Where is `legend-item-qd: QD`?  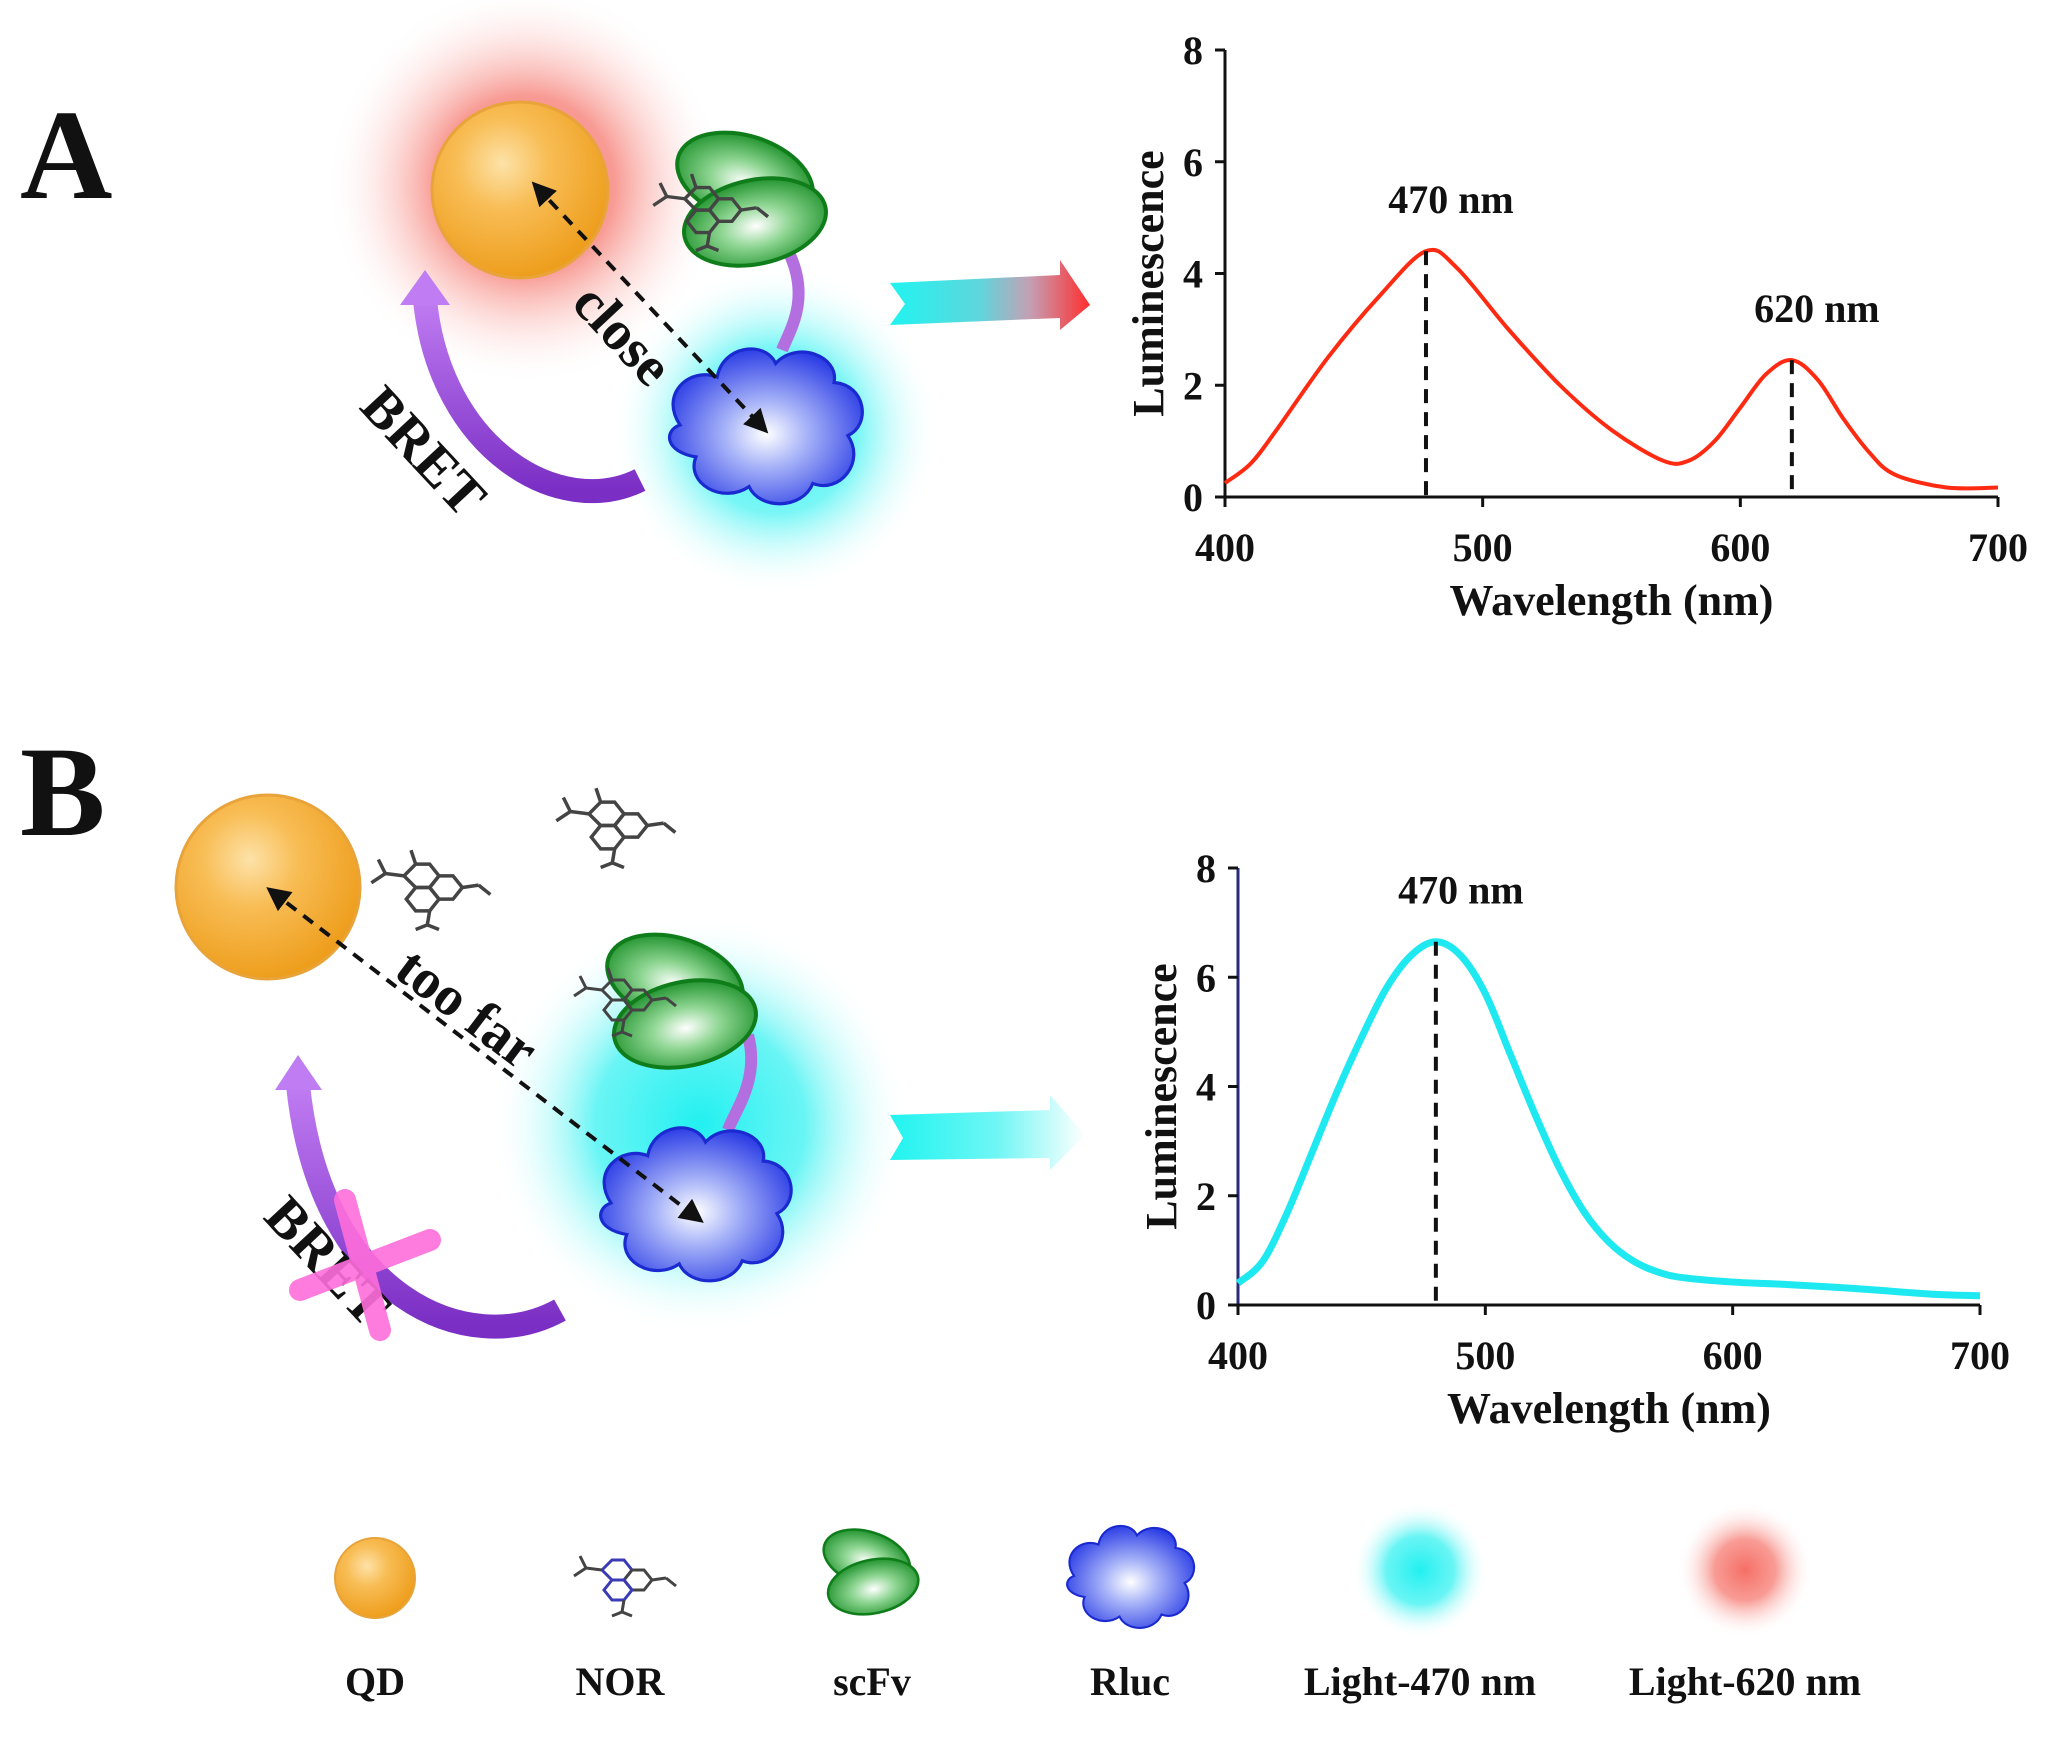 legend-item-qd: QD is located at coordinates (375, 1620).